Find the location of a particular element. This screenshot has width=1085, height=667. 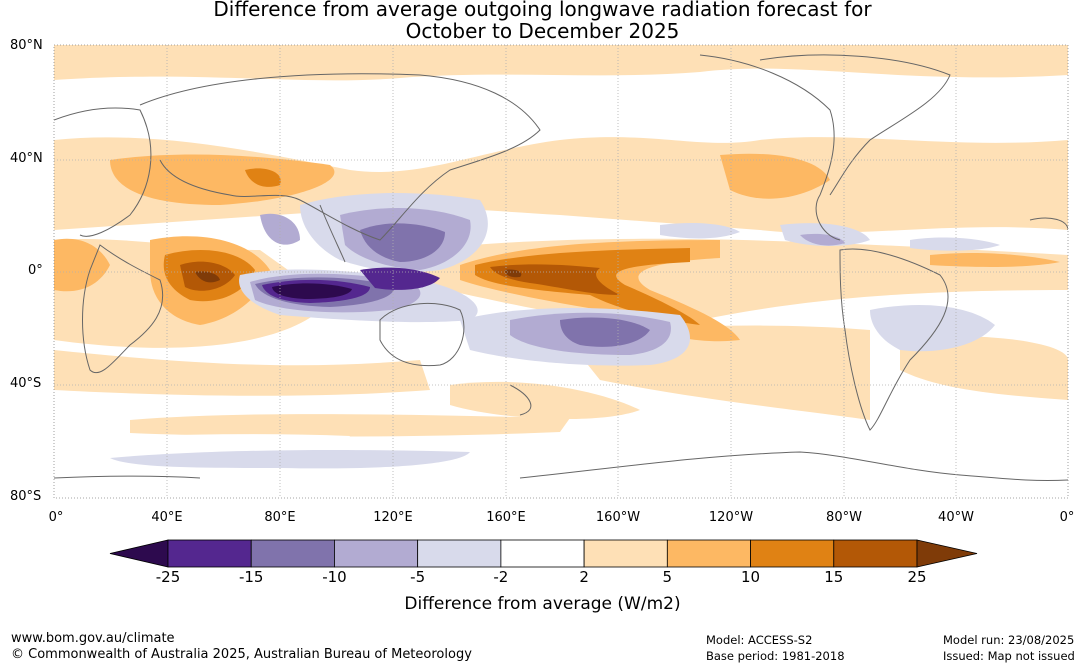

colorbar-tick-label: 10 is located at coordinates (751, 577).